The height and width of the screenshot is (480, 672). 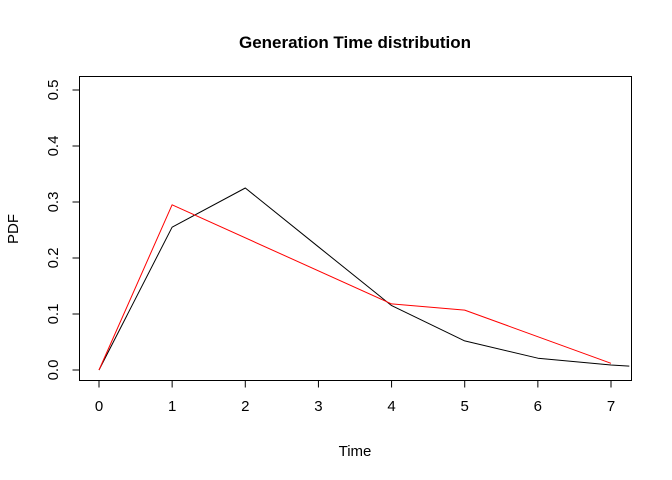 I want to click on x-tick-label: 4, so click(x=391, y=406).